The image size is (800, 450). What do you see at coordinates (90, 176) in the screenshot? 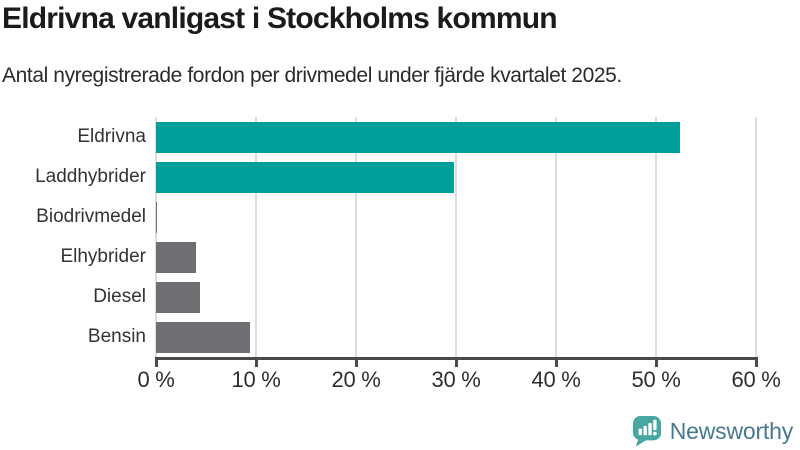
I see `category-label-laddhybrider: Laddhybrider` at bounding box center [90, 176].